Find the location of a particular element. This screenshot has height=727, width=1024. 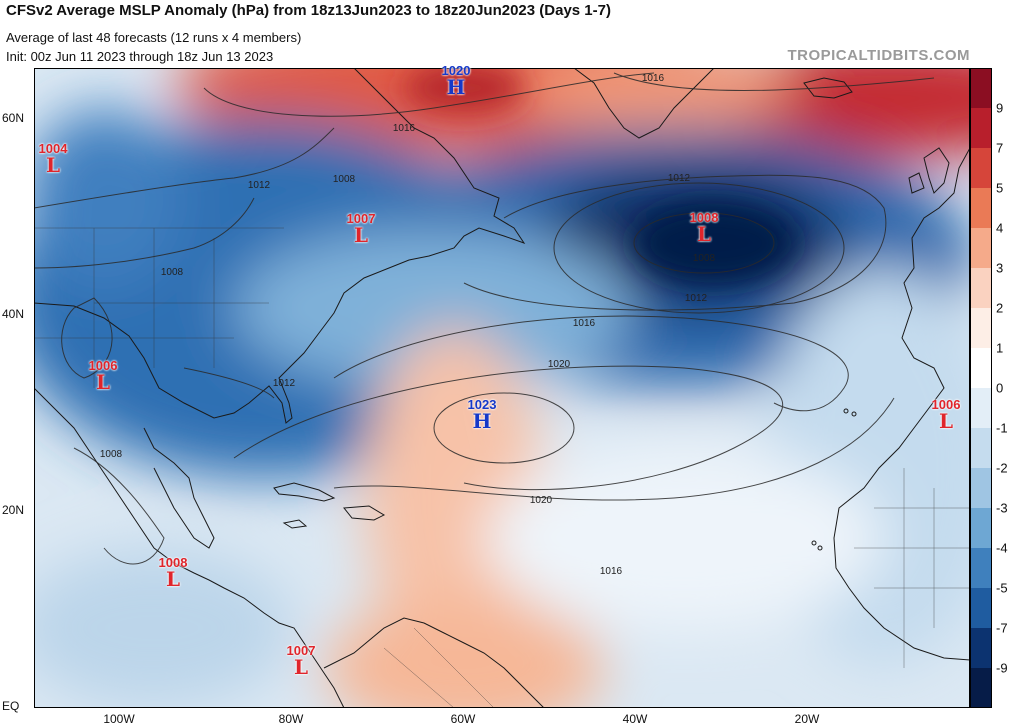

colorbar-tick-label: -7 is located at coordinates (1002, 628).